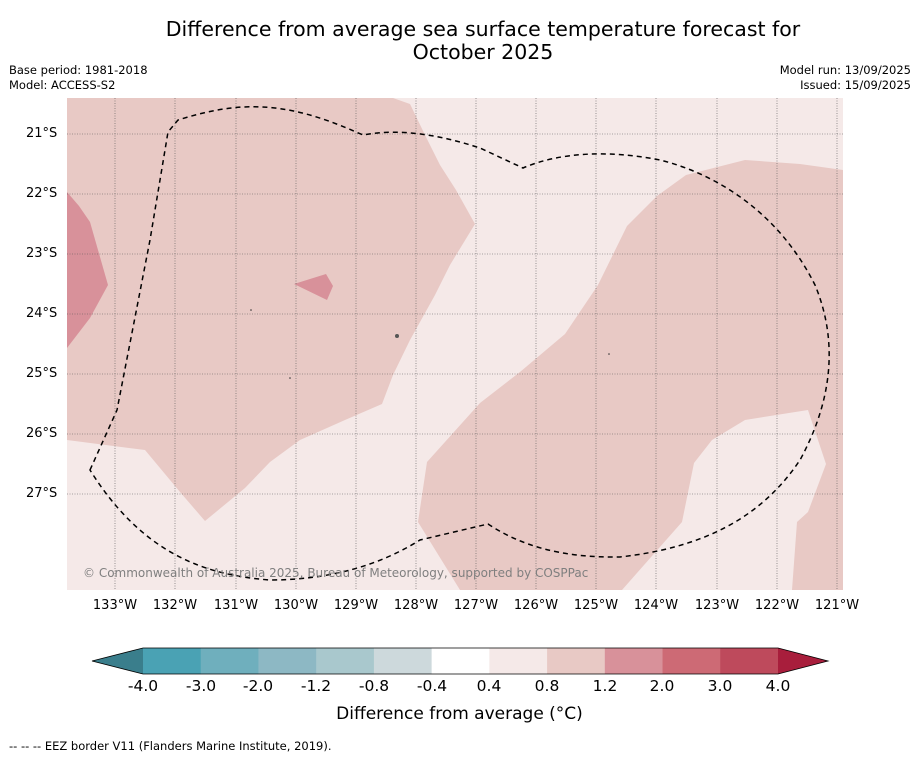  Describe the element at coordinates (296, 605) in the screenshot. I see `lon-label: 130°W` at that location.